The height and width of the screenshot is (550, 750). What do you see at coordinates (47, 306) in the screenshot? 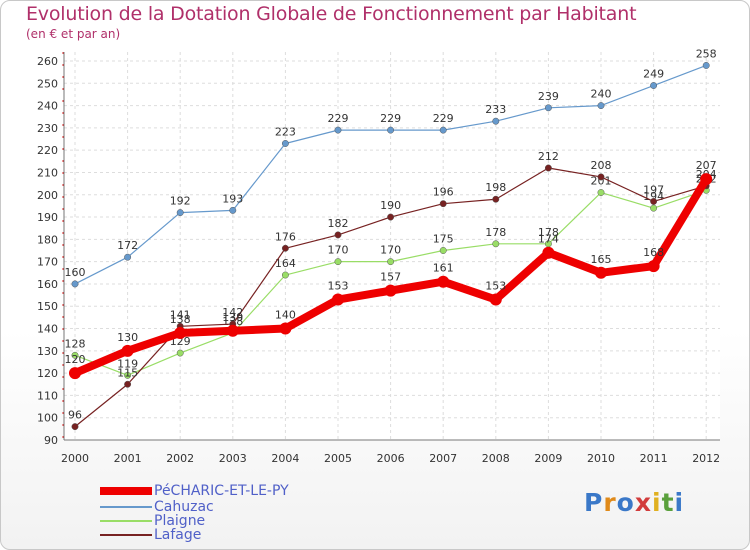
I see `y-tick-label: 150` at bounding box center [47, 306].